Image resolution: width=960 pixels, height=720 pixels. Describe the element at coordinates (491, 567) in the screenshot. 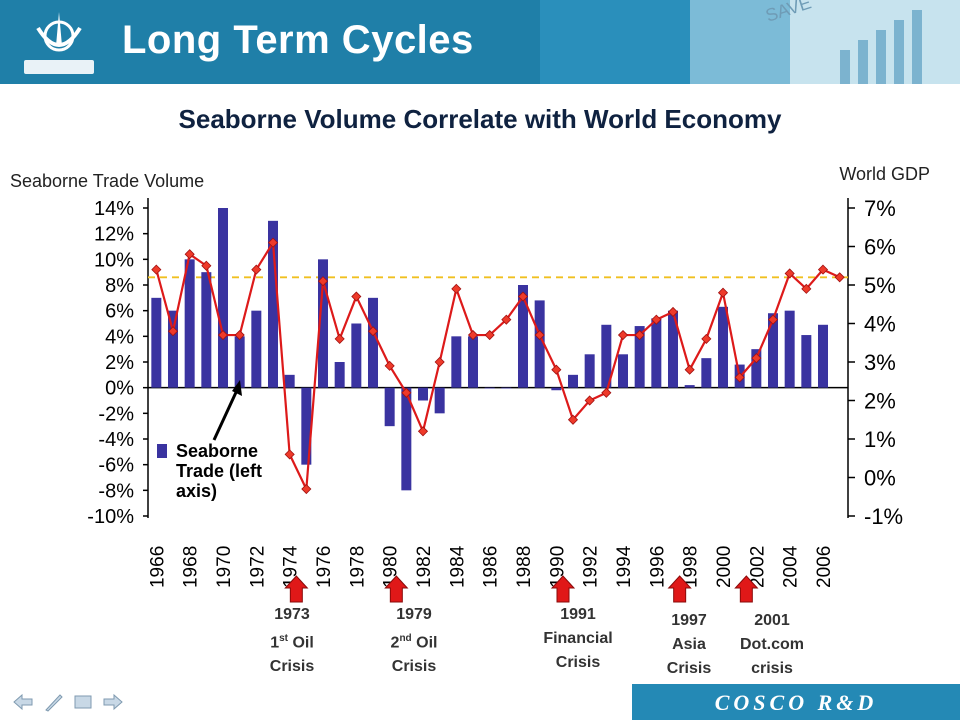

I see `x-tick-label: 1986` at that location.